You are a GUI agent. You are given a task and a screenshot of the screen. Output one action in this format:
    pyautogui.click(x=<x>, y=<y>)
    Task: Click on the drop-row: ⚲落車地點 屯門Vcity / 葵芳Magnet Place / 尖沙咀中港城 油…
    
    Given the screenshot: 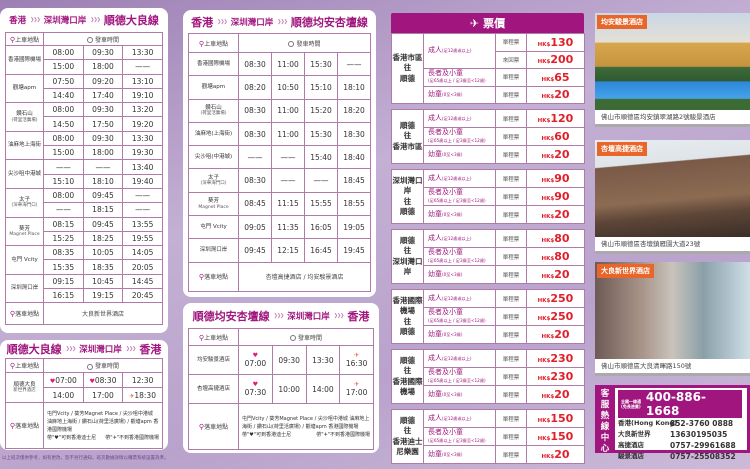 What is the action you would take?
    pyautogui.click(x=84, y=425)
    